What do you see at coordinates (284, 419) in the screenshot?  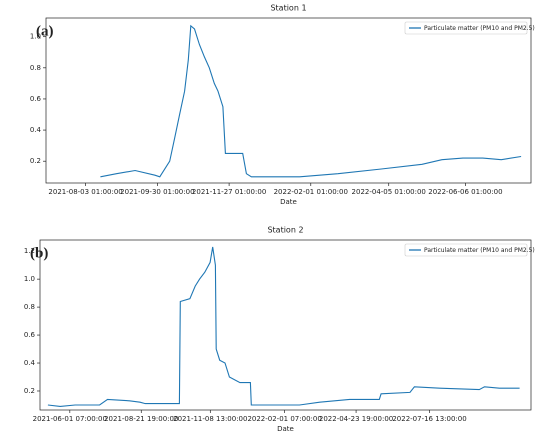 I see `x-tick-label: 2022-02-01 07:00:00` at bounding box center [284, 419].